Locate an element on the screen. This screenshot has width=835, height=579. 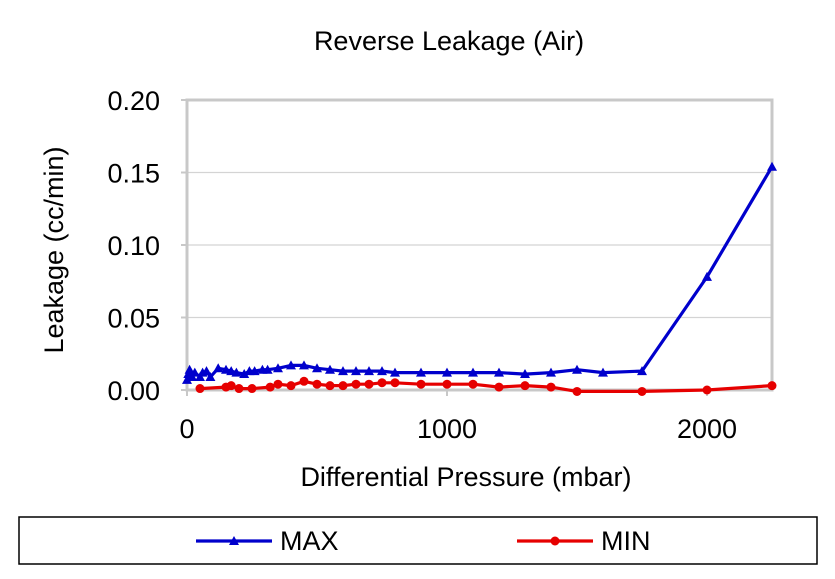
legend-box is located at coordinates (418, 540).